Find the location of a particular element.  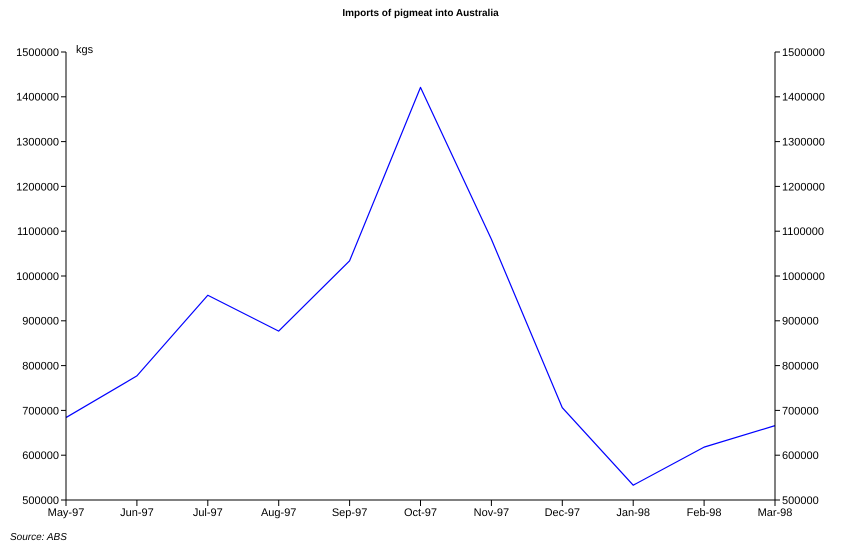

y2-tick-label: 1200000 is located at coordinates (803, 187).